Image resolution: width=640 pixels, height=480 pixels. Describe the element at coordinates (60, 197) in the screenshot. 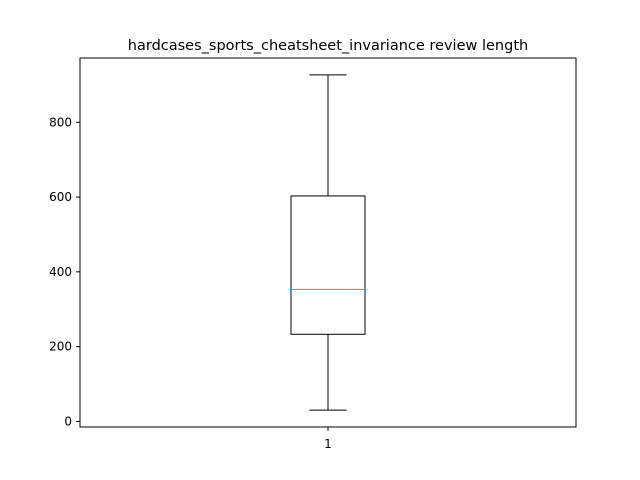

I see `y-tick-label: 600` at that location.